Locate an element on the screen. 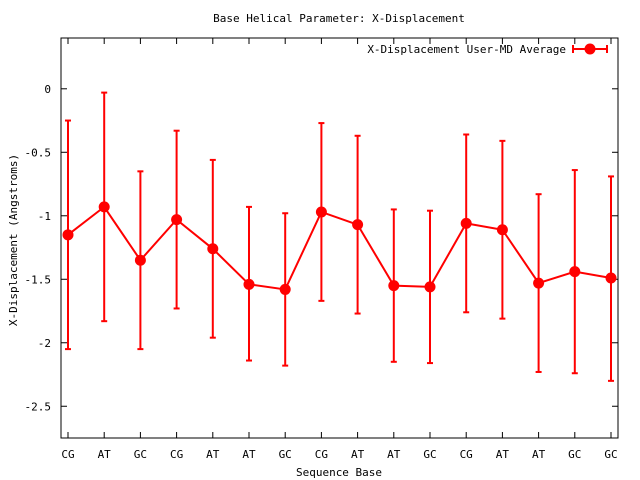 The height and width of the screenshot is (480, 640). chart-title: Base Helical Parameter: X-Displacement is located at coordinates (339, 18).